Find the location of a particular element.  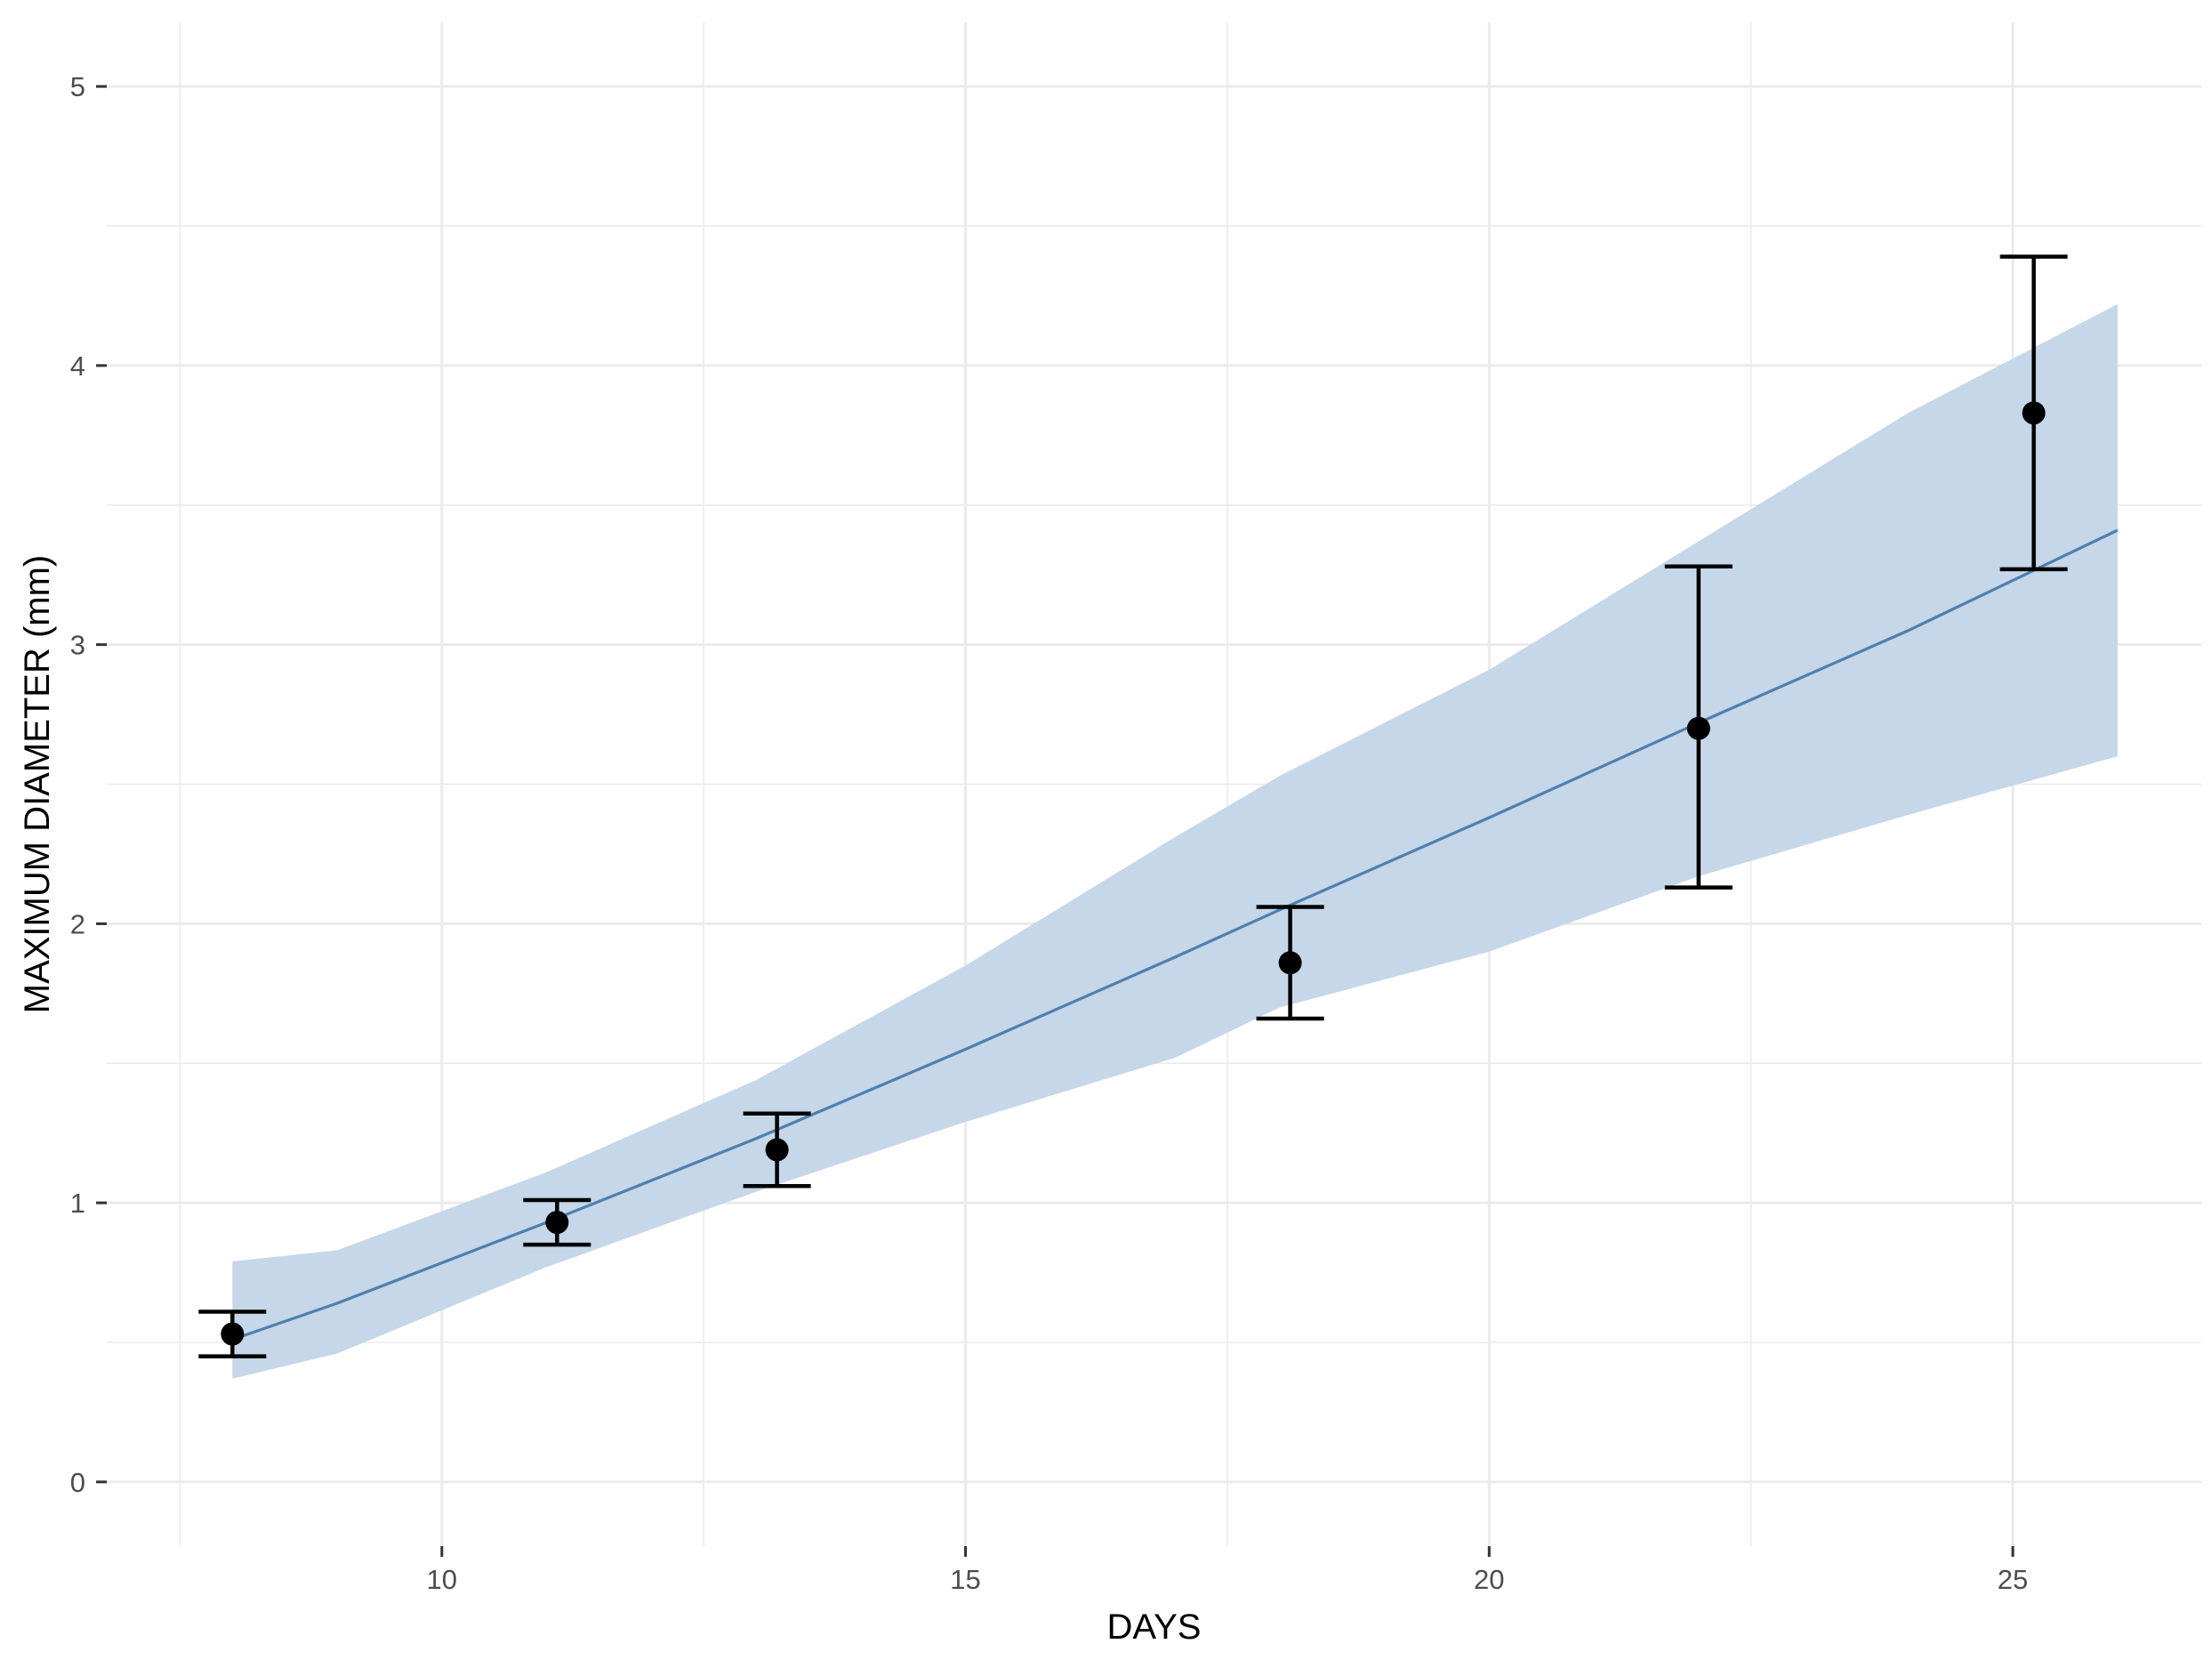

y-tick-label: 1 is located at coordinates (77, 1203).